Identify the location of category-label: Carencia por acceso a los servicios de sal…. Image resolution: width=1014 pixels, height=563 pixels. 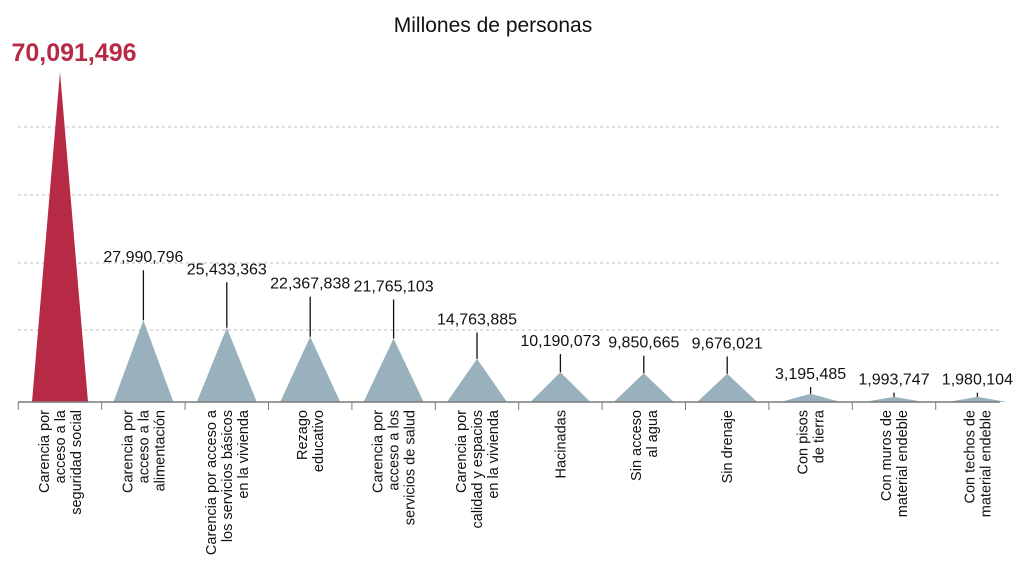
(395, 467).